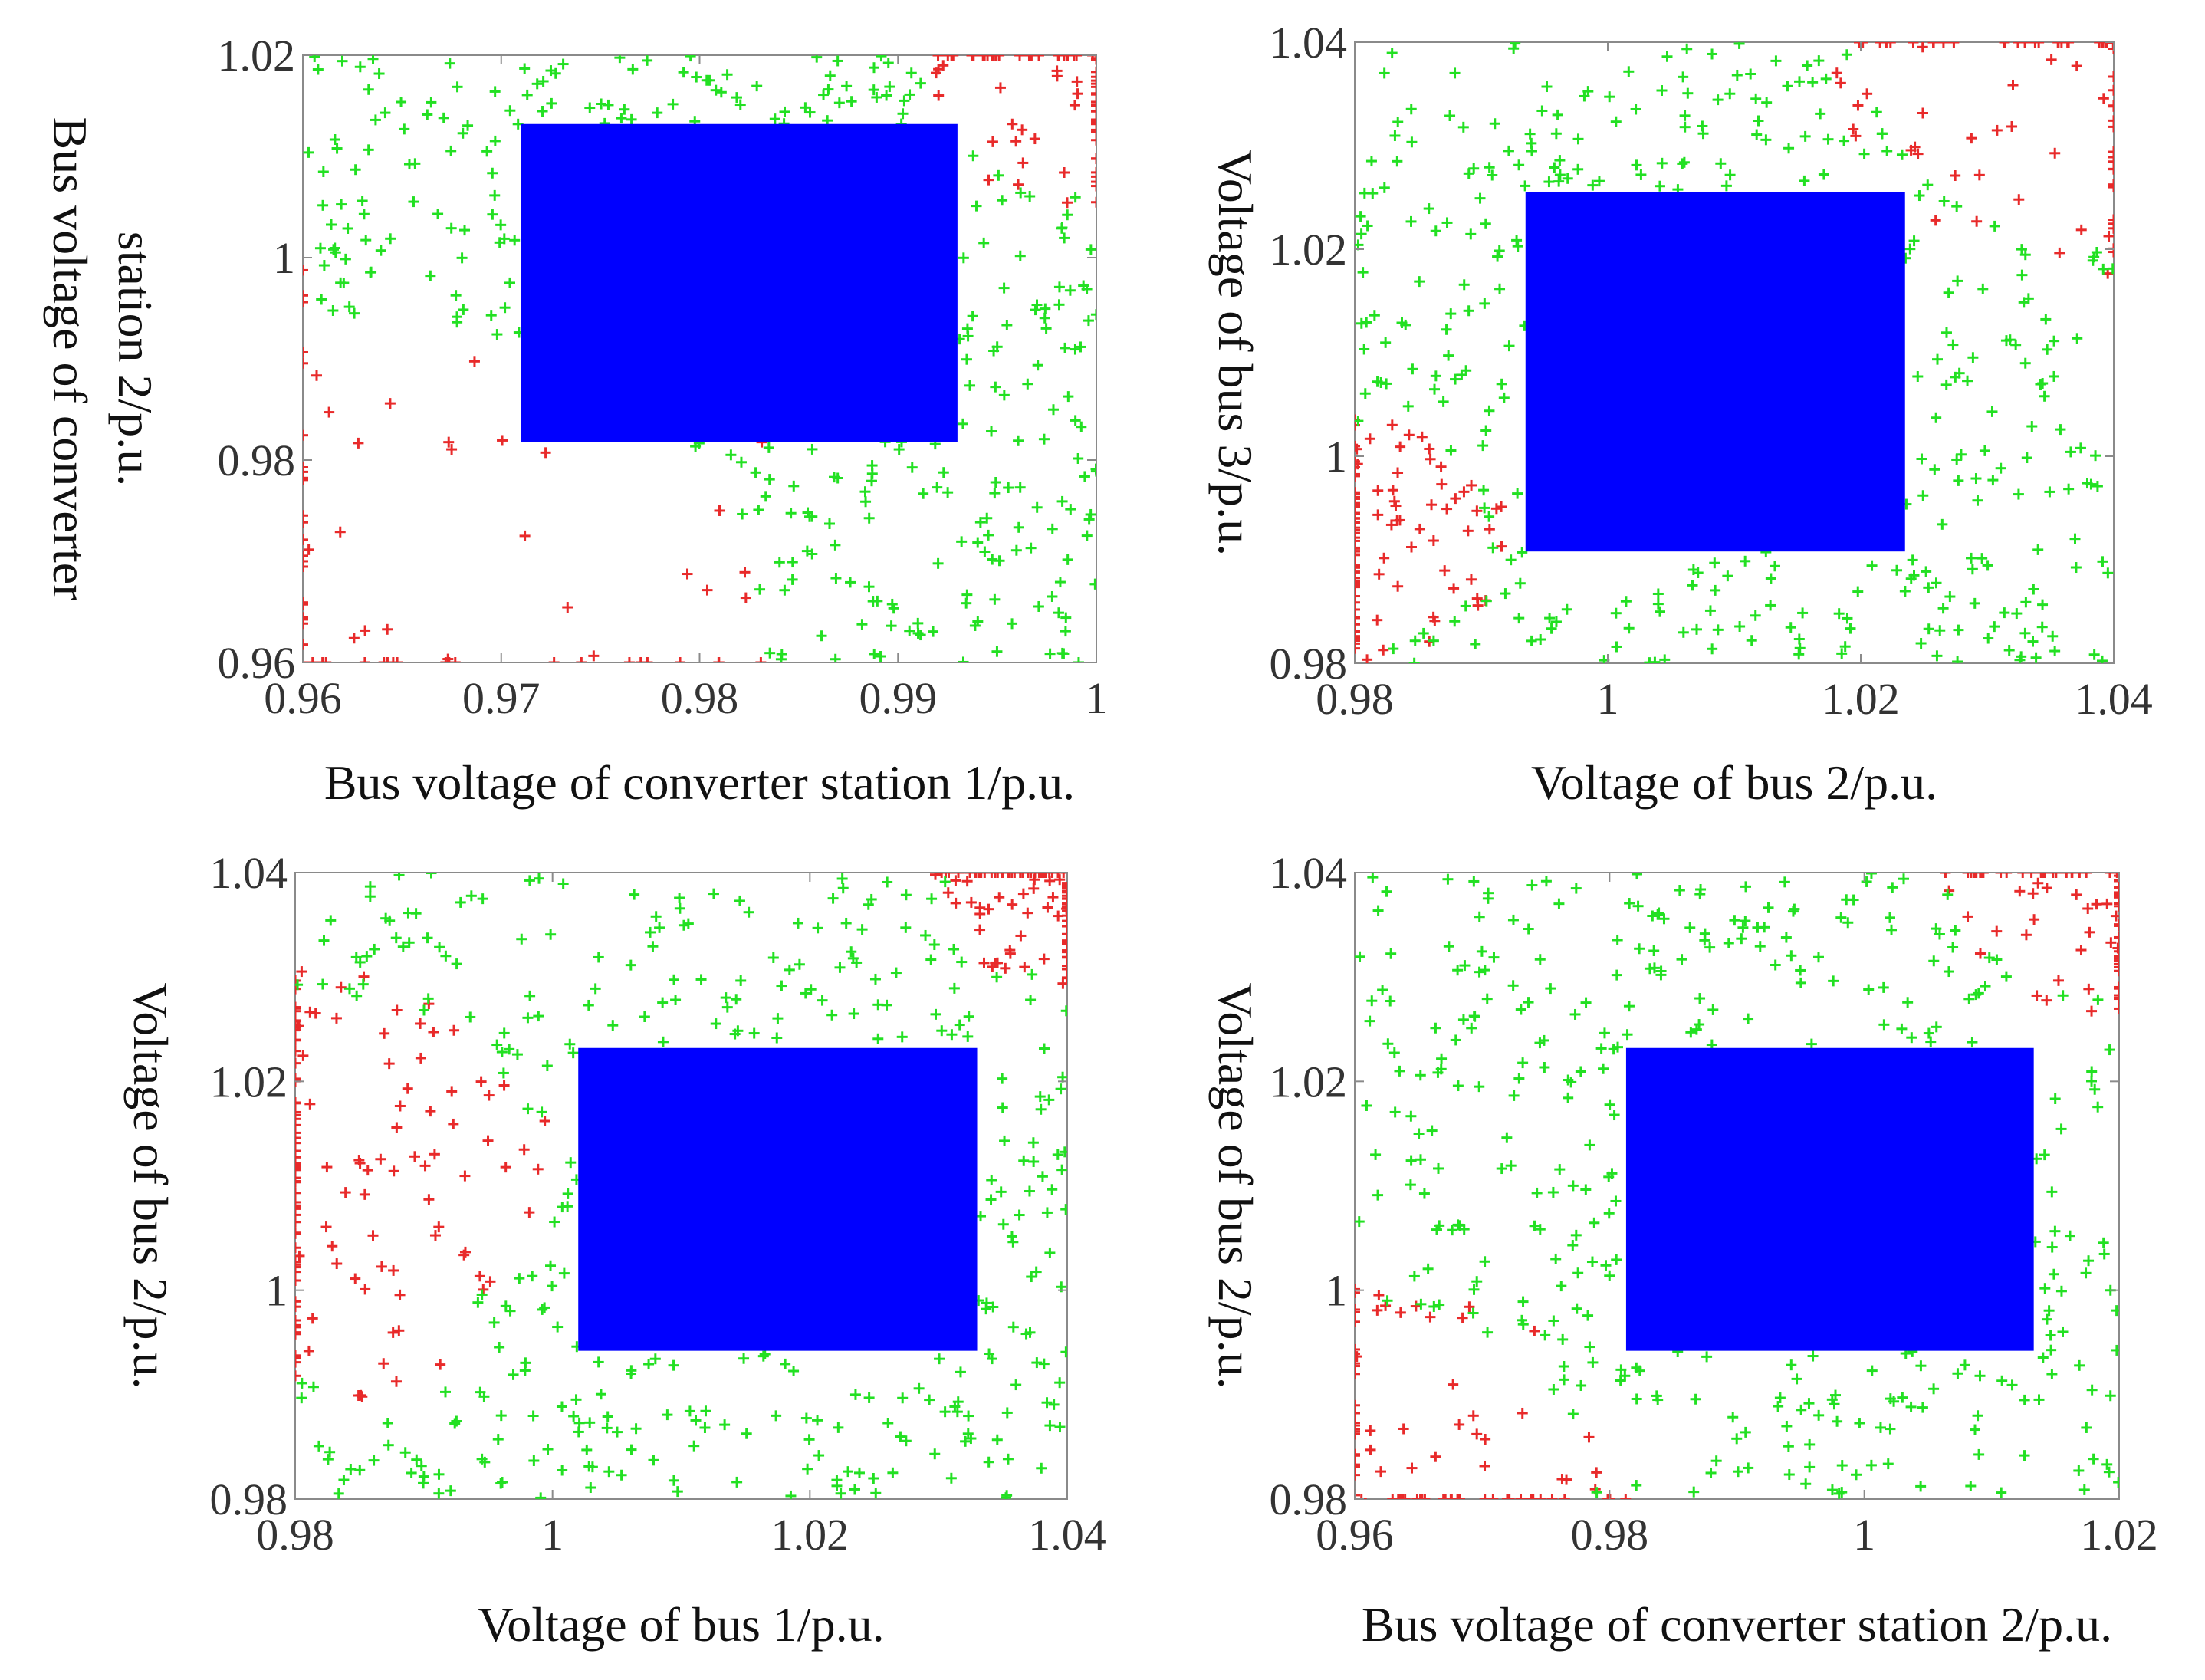 The height and width of the screenshot is (1680, 2205). What do you see at coordinates (1309, 1081) in the screenshot?
I see `y-tick-label: 1.02` at bounding box center [1309, 1081].